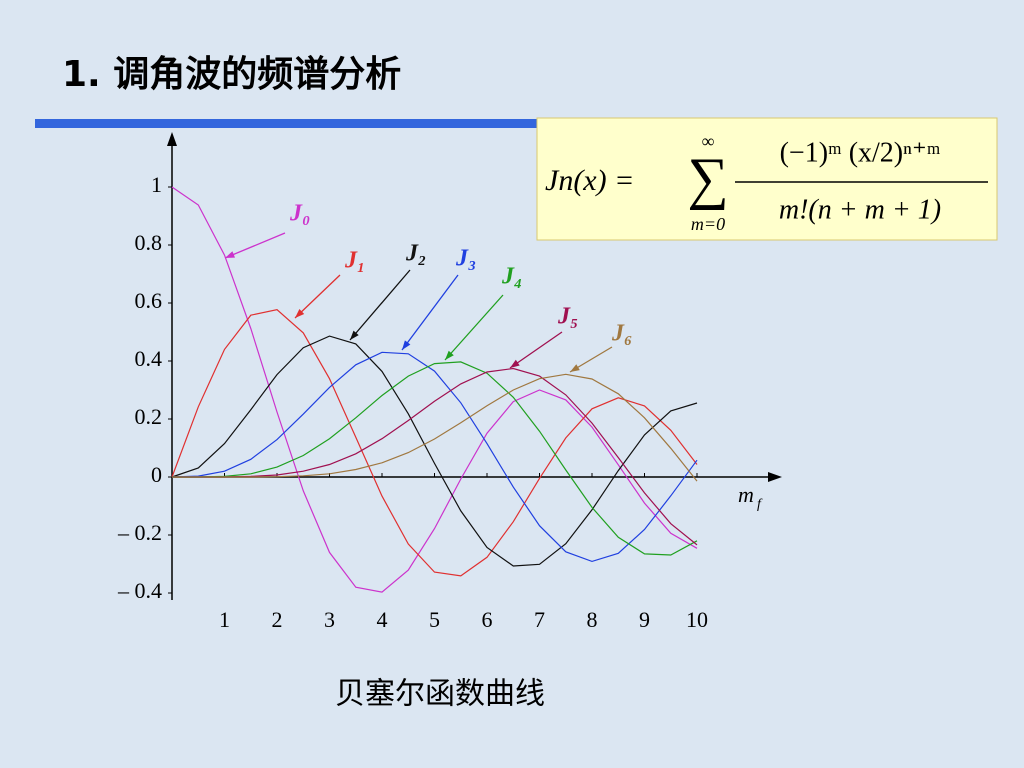 The height and width of the screenshot is (768, 1024). What do you see at coordinates (621, 334) in the screenshot?
I see `legend-label: J₆` at bounding box center [621, 334].